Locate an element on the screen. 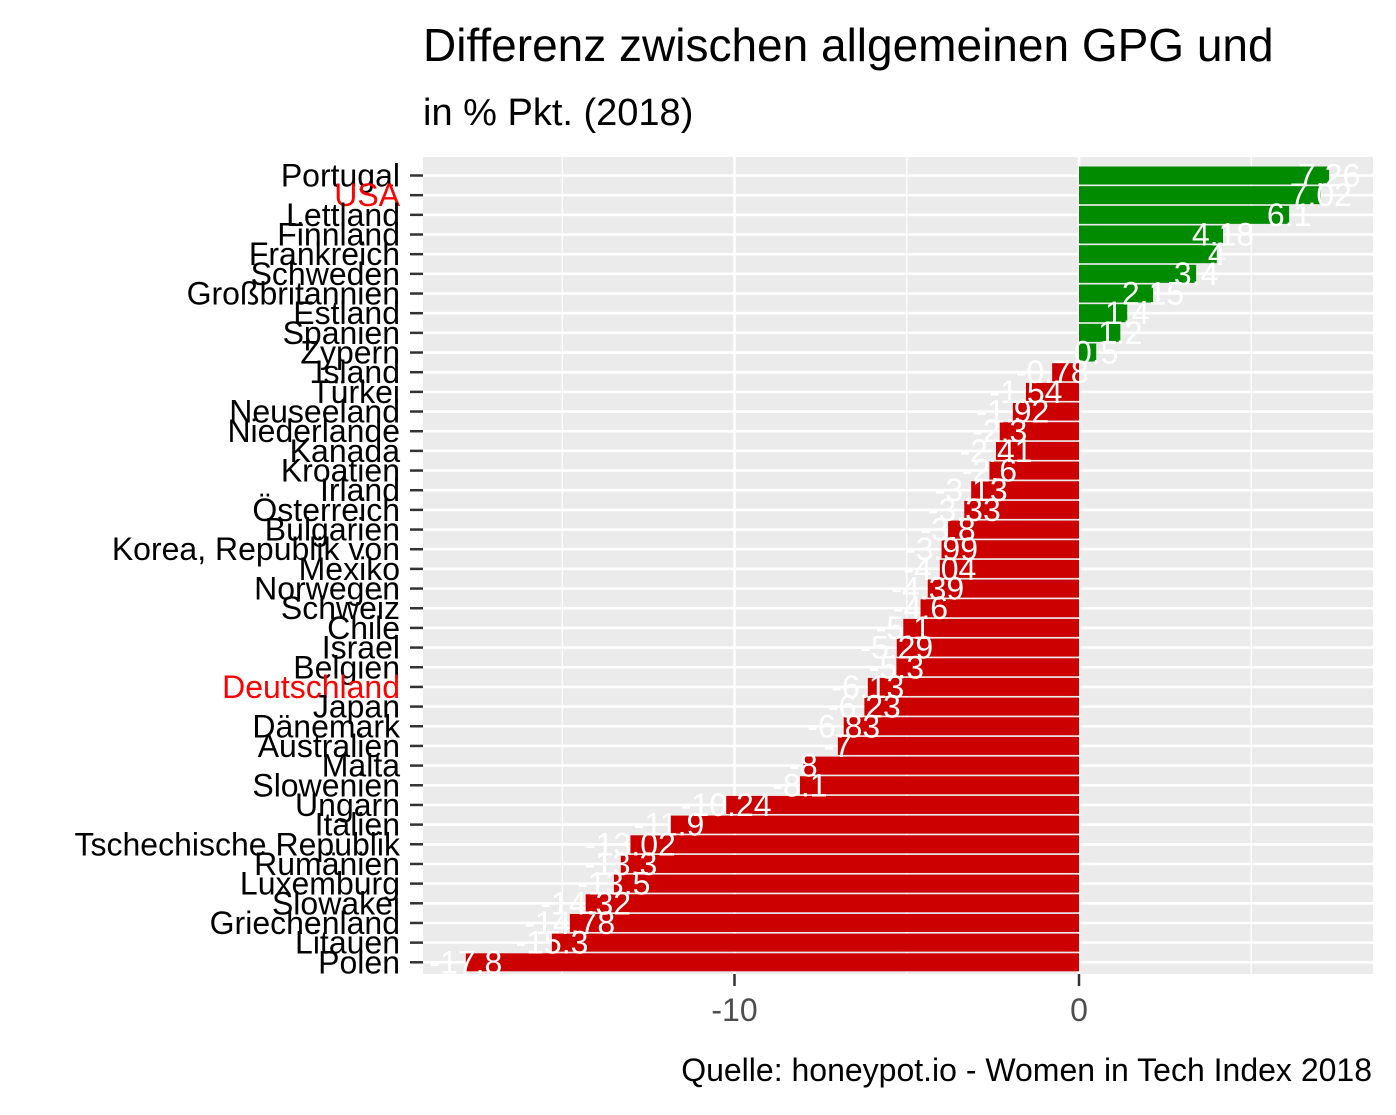  bar-türkei is located at coordinates (1052, 391).